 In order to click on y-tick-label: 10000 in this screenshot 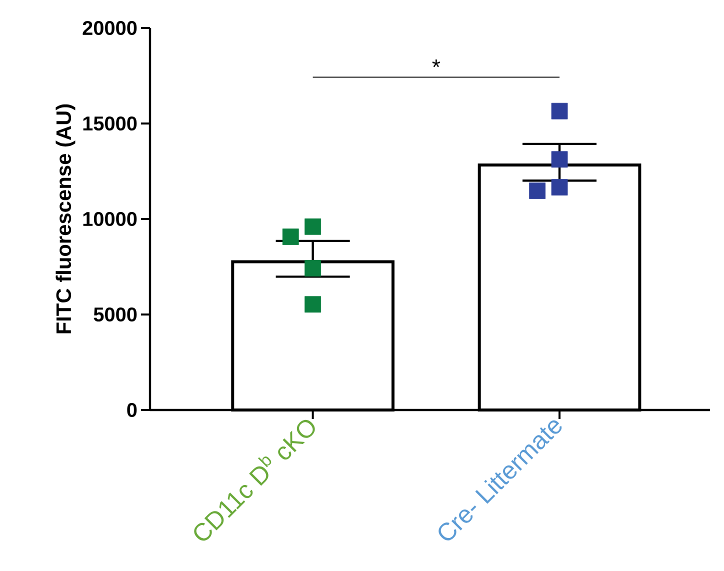, I will do `click(110, 219)`.